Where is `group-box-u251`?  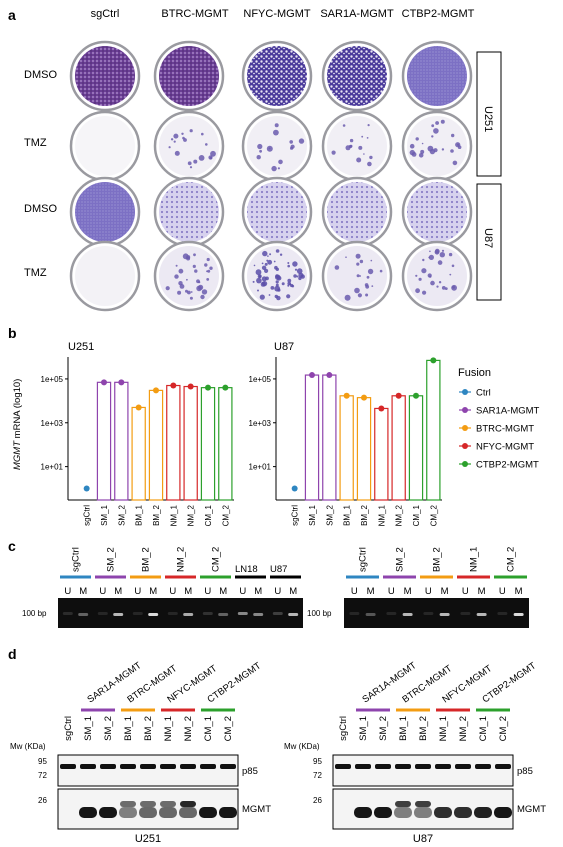 group-box-u251 is located at coordinates (489, 114).